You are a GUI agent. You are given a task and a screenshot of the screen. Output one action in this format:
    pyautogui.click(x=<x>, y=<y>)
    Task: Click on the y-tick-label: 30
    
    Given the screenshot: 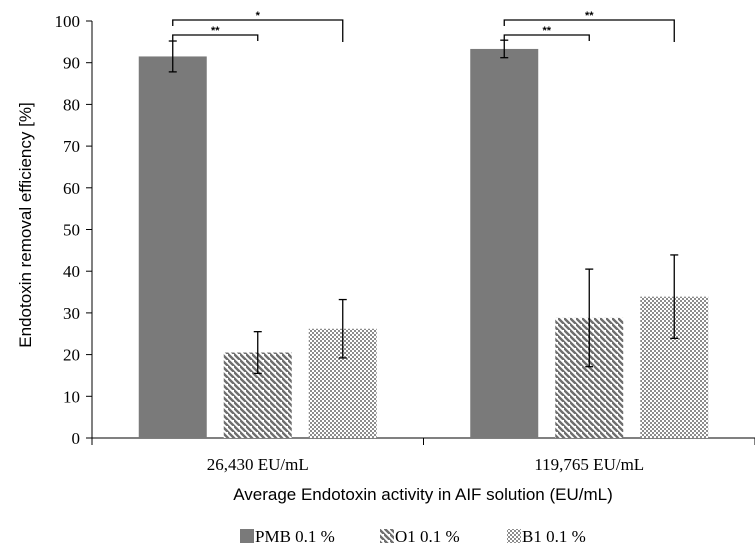 What is the action you would take?
    pyautogui.click(x=71, y=313)
    